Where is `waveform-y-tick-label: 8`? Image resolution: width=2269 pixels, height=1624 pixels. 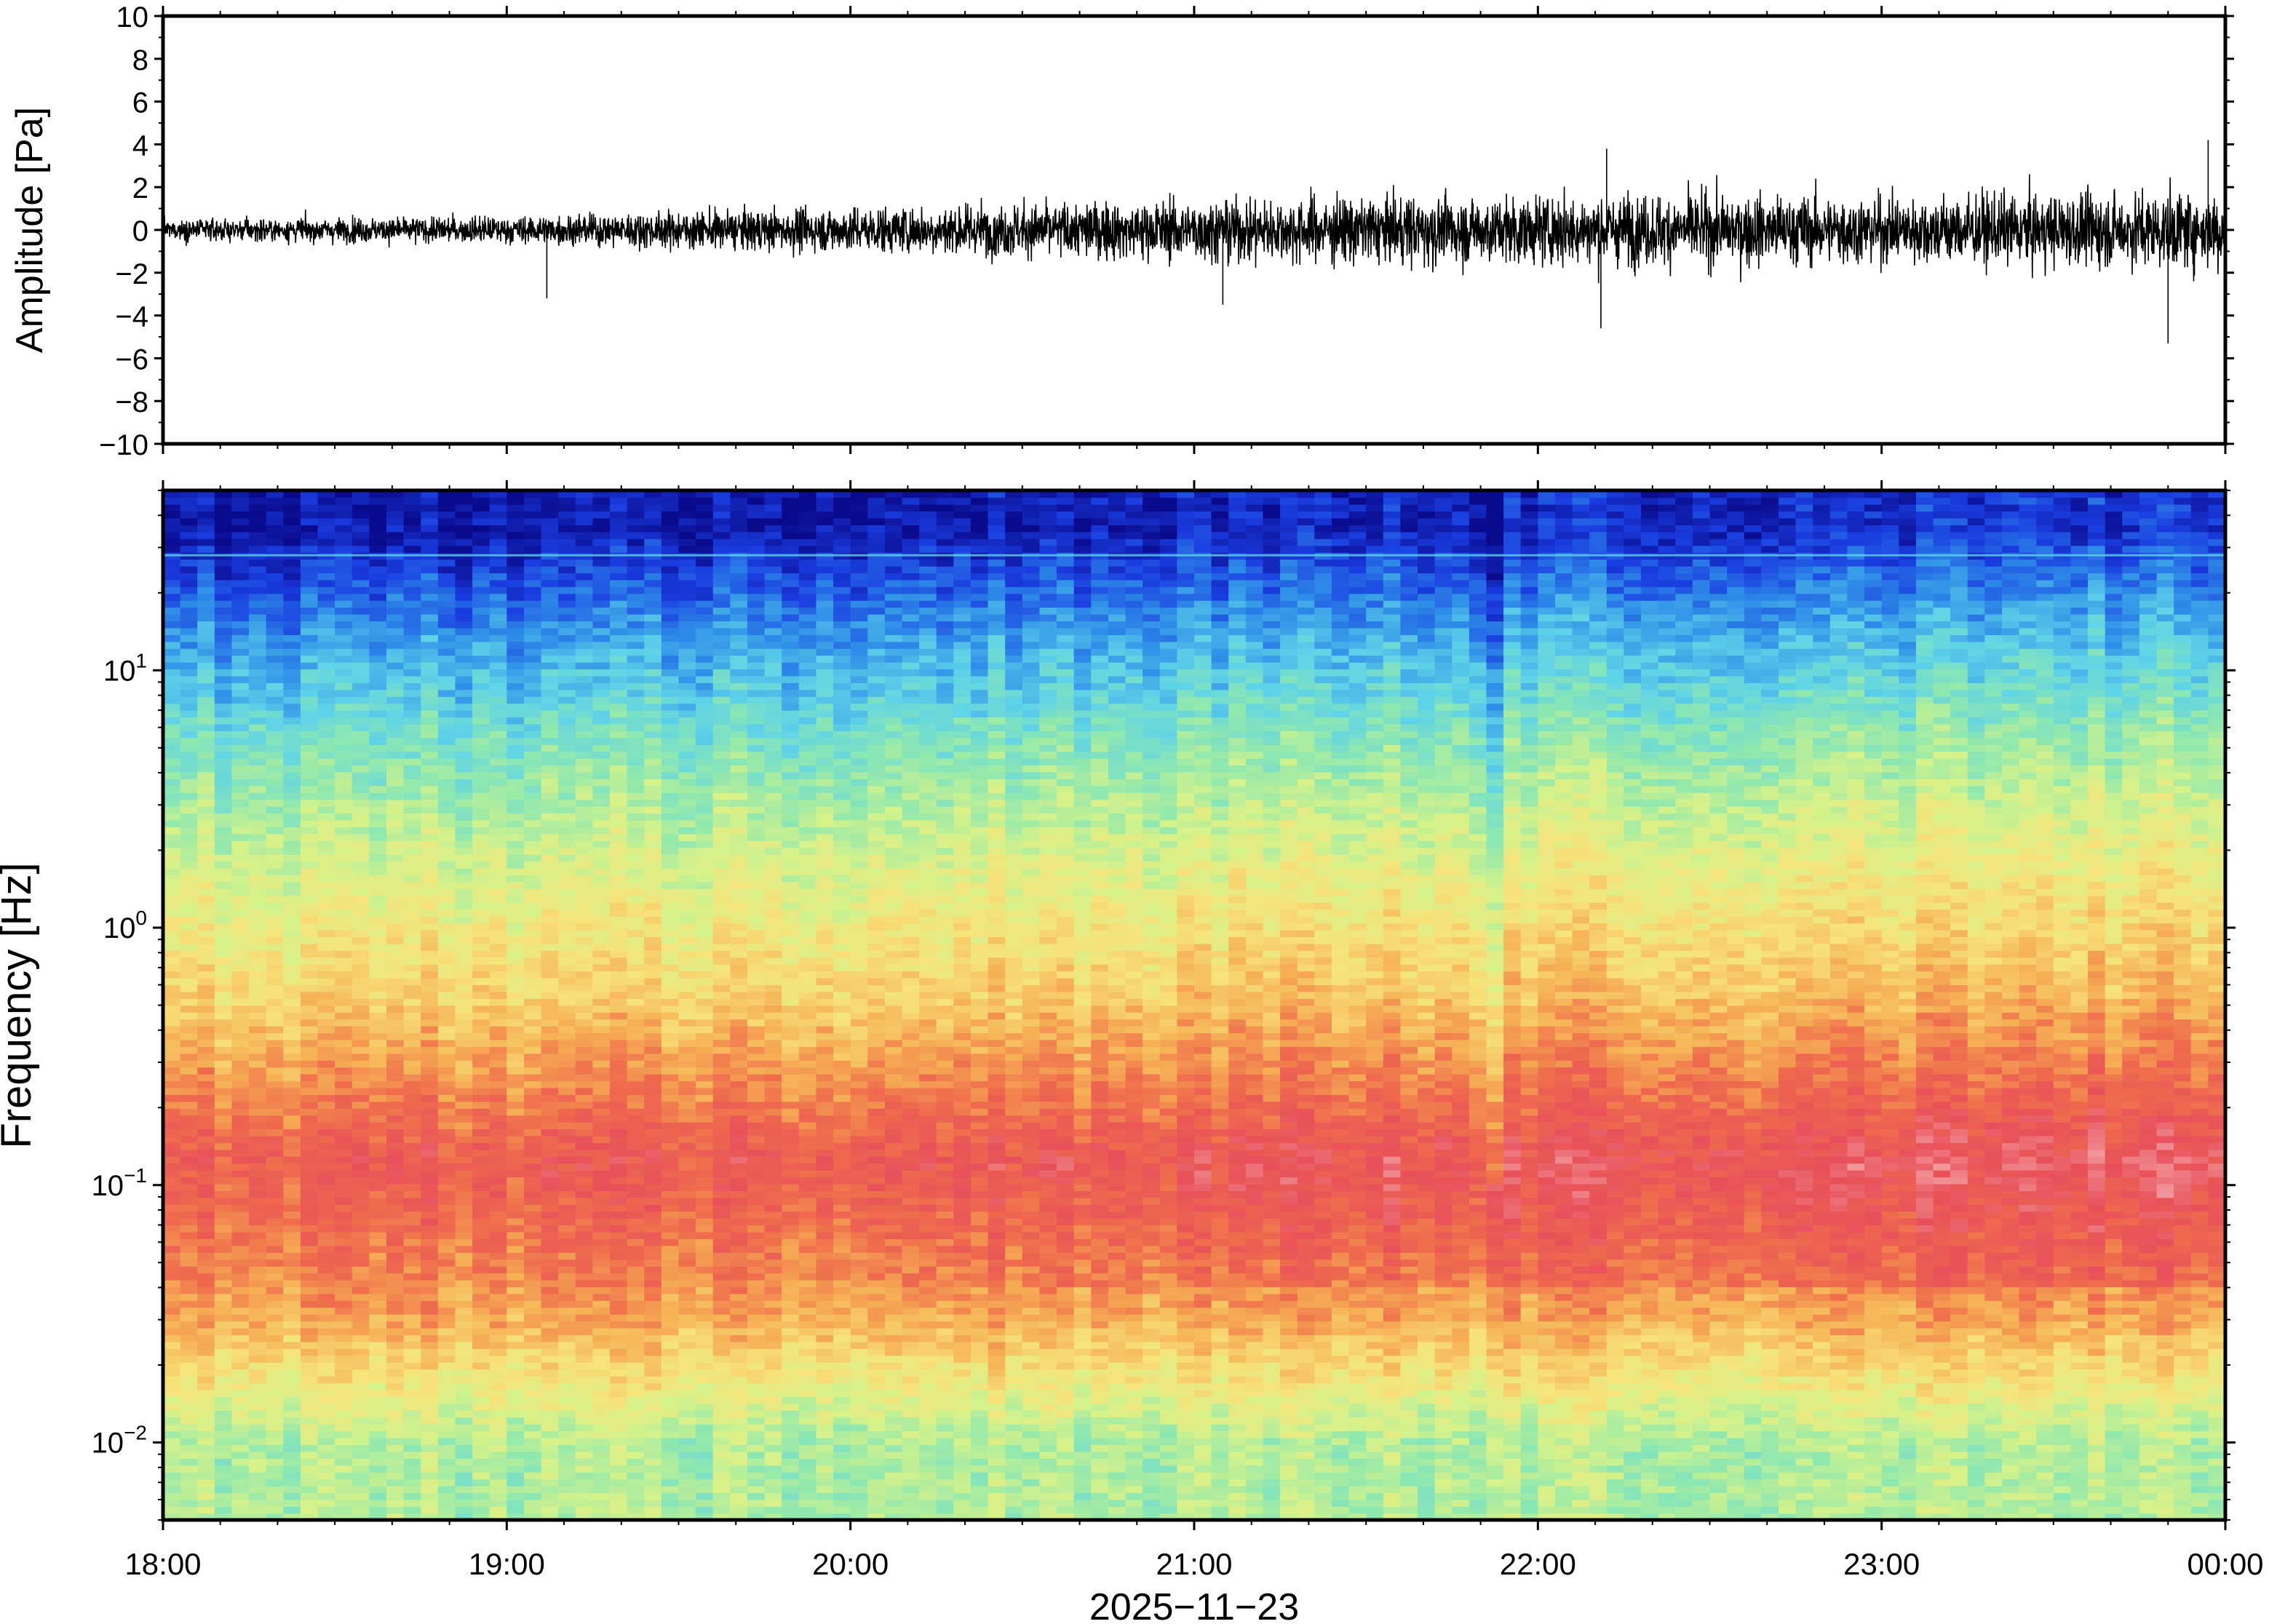
waveform-y-tick-label: 8 is located at coordinates (140, 60).